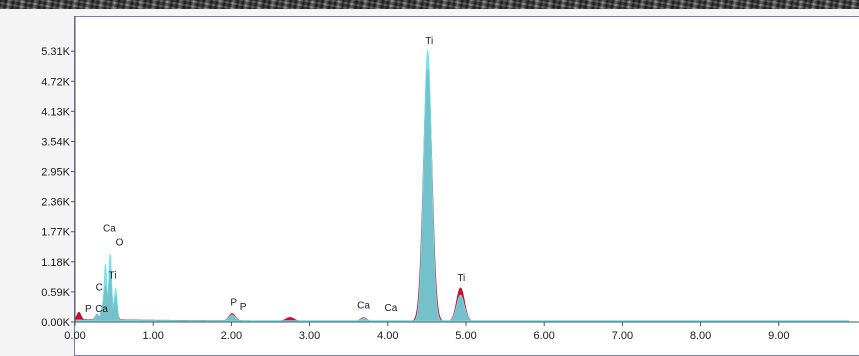  Describe the element at coordinates (55, 233) in the screenshot. I see `y-tick-label: 1.77K` at that location.